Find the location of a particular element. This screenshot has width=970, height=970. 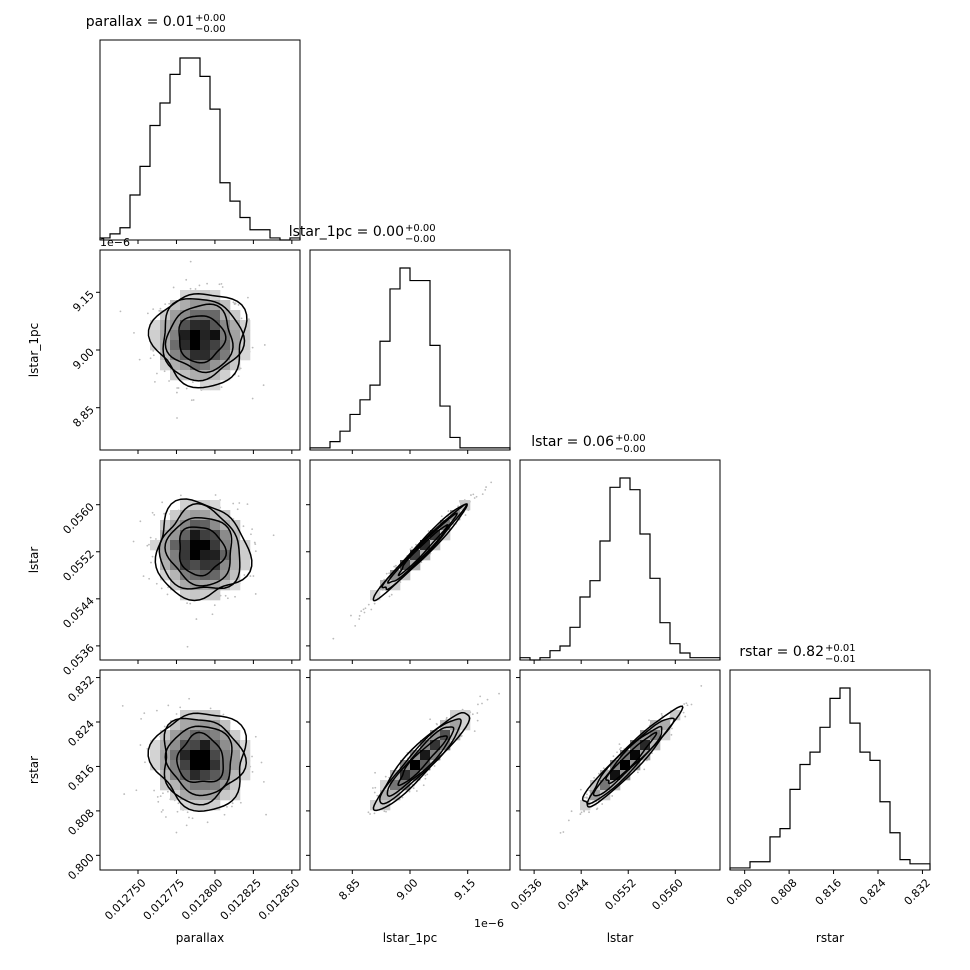

y-tick-label-rstar: 0.816 is located at coordinates (80, 777).